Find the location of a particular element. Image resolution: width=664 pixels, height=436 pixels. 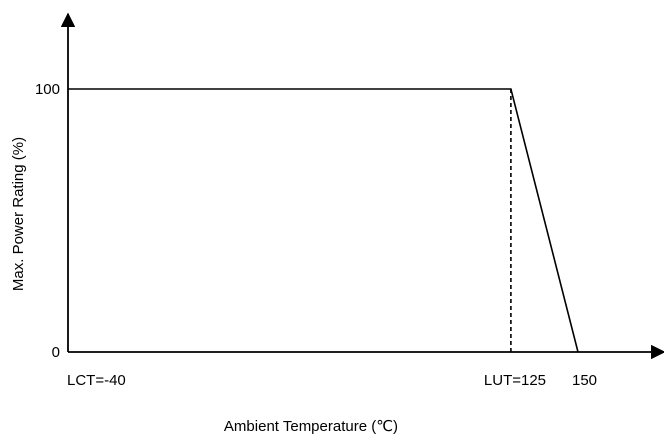

y-axis-title: Max. Power Rating (%) is located at coordinates (18, 214).